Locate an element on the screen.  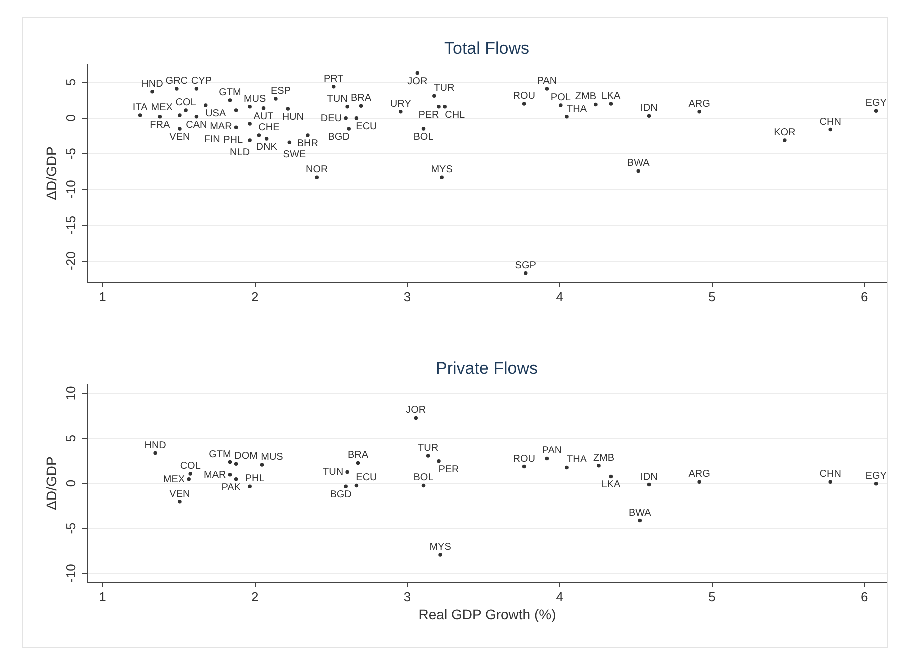
x-tick-label: 6 is located at coordinates (864, 597).